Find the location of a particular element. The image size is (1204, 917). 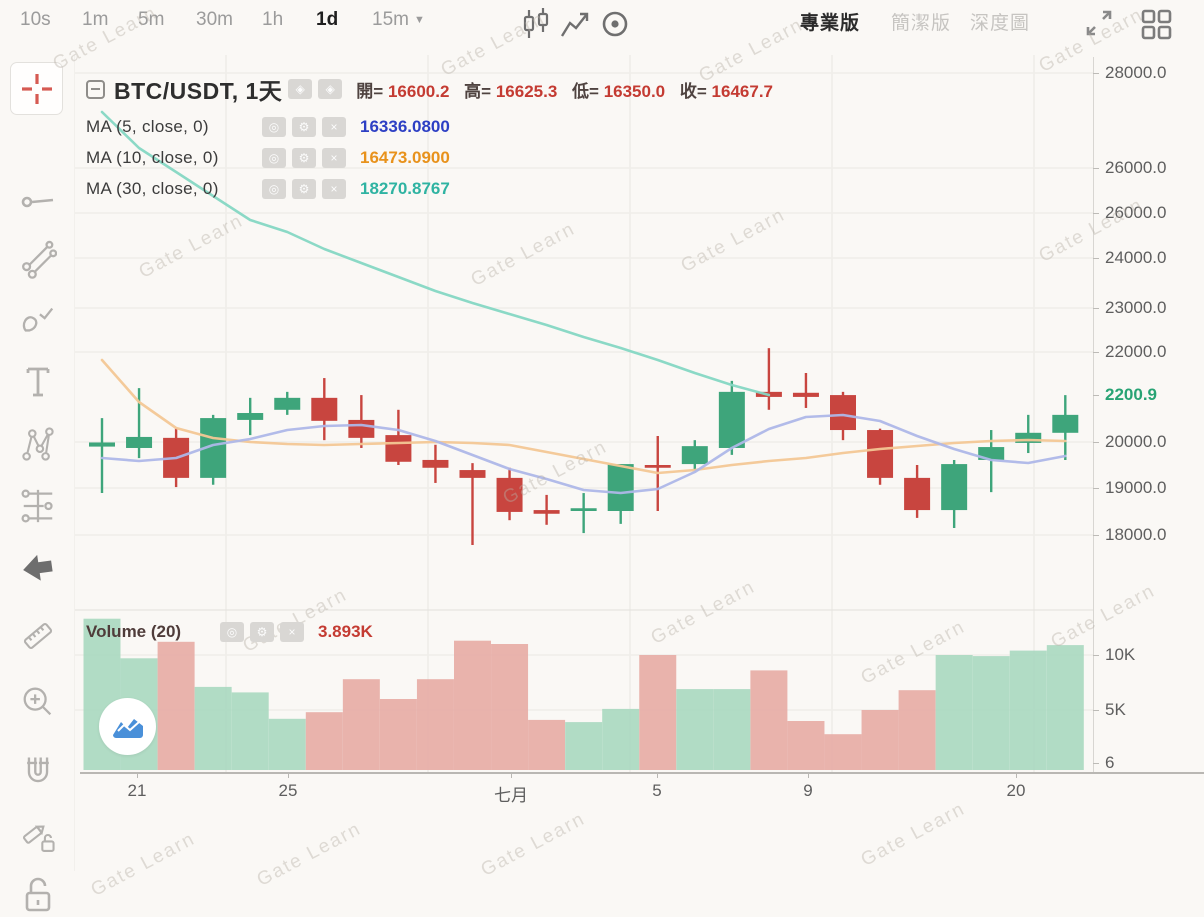

interval-button: 10s is located at coordinates (35, 19).